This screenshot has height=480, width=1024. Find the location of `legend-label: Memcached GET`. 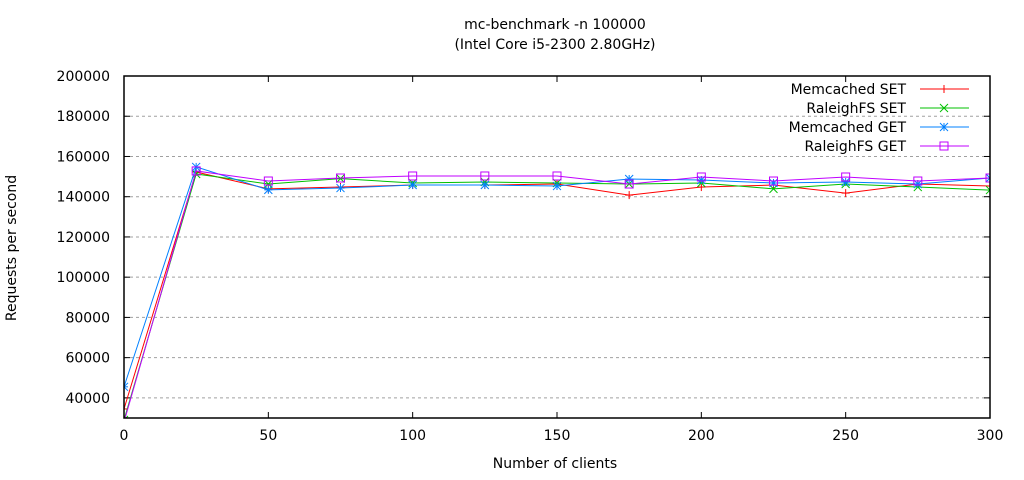

legend-label: Memcached GET is located at coordinates (848, 128).